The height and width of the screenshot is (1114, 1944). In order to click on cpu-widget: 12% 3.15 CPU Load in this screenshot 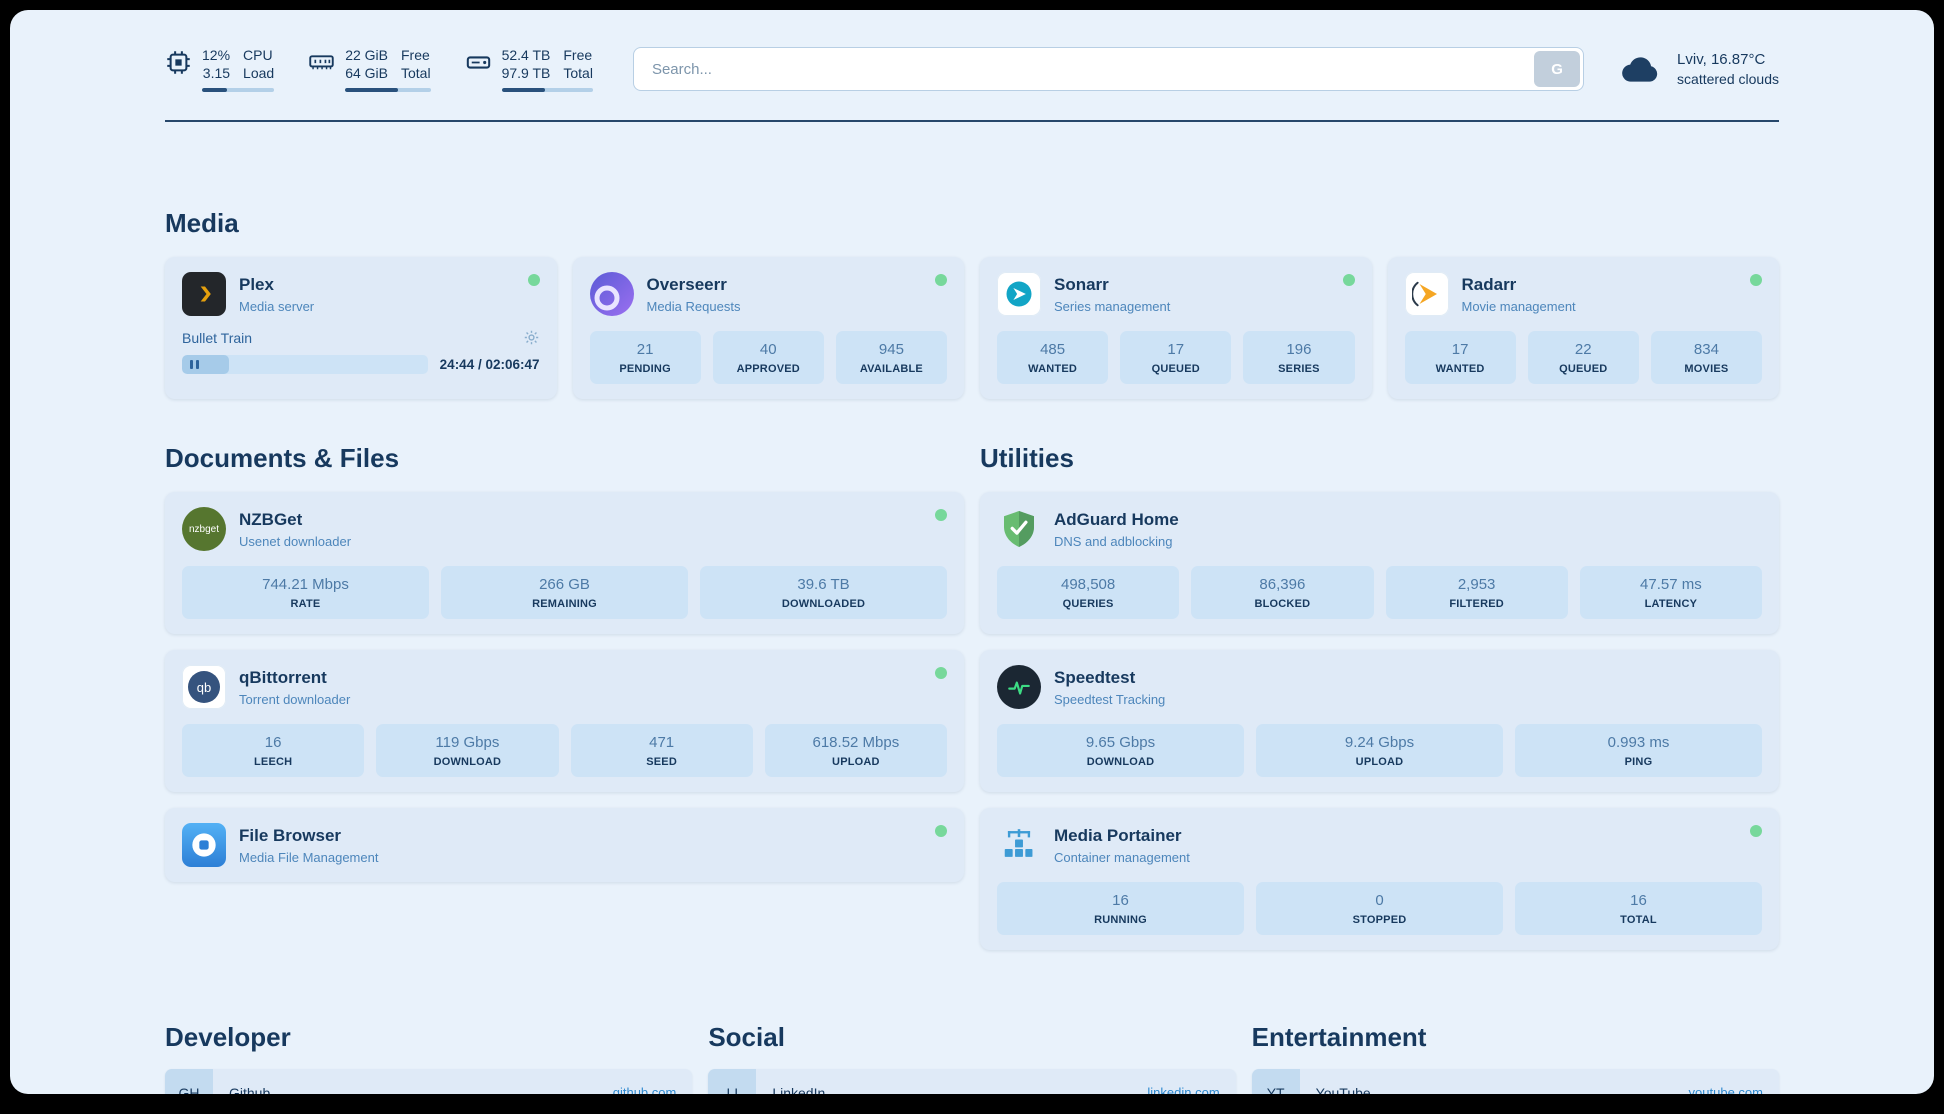, I will do `click(220, 69)`.